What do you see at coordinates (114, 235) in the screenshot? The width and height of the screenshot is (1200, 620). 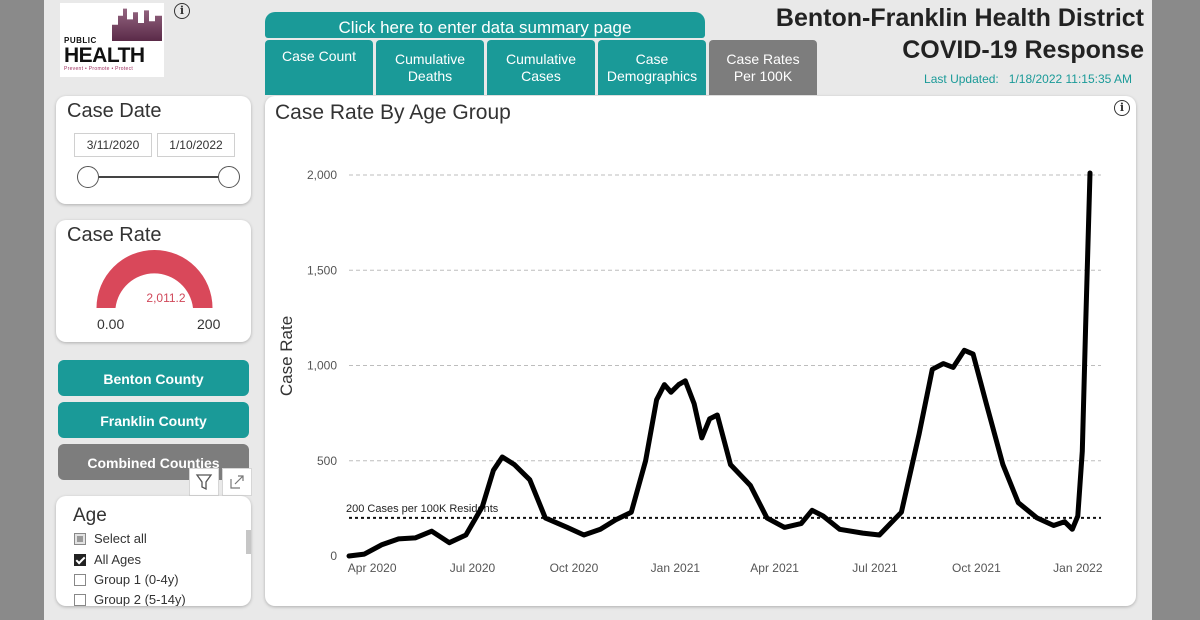 I see `case-rate-title: Case Rate` at bounding box center [114, 235].